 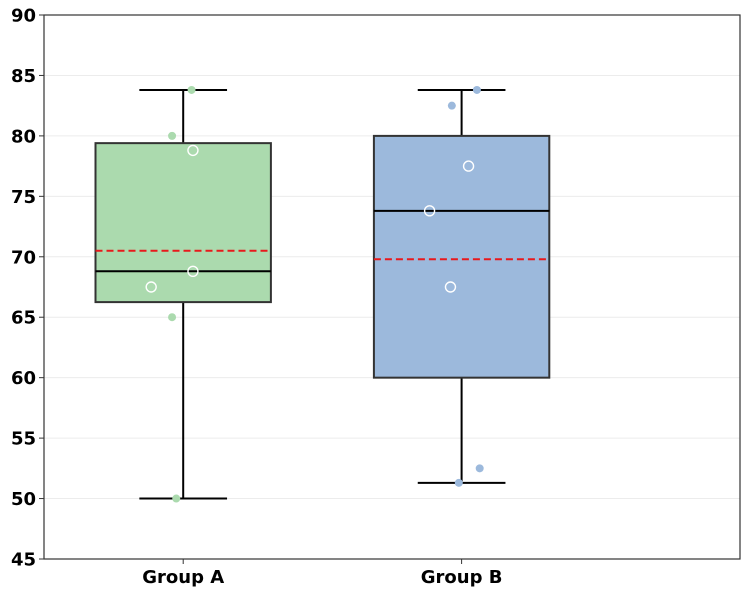 I want to click on y-tick-label: 45, so click(x=23, y=560).